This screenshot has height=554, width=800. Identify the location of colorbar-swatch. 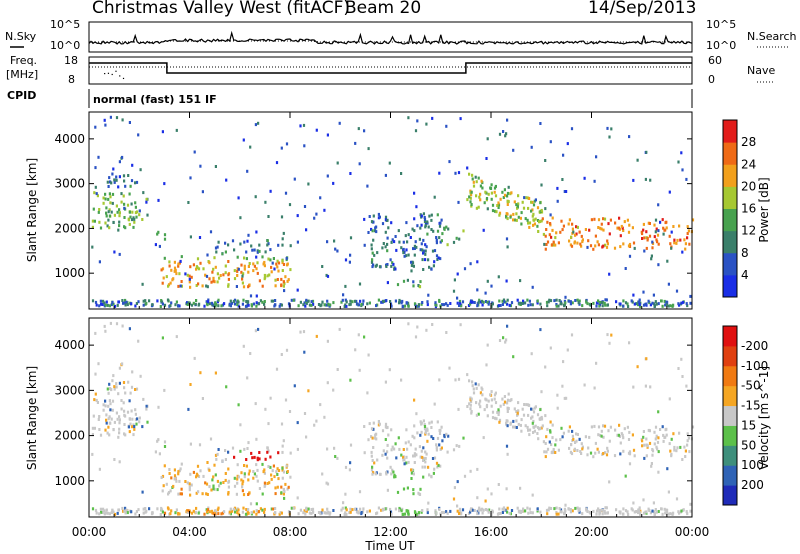
(730, 264).